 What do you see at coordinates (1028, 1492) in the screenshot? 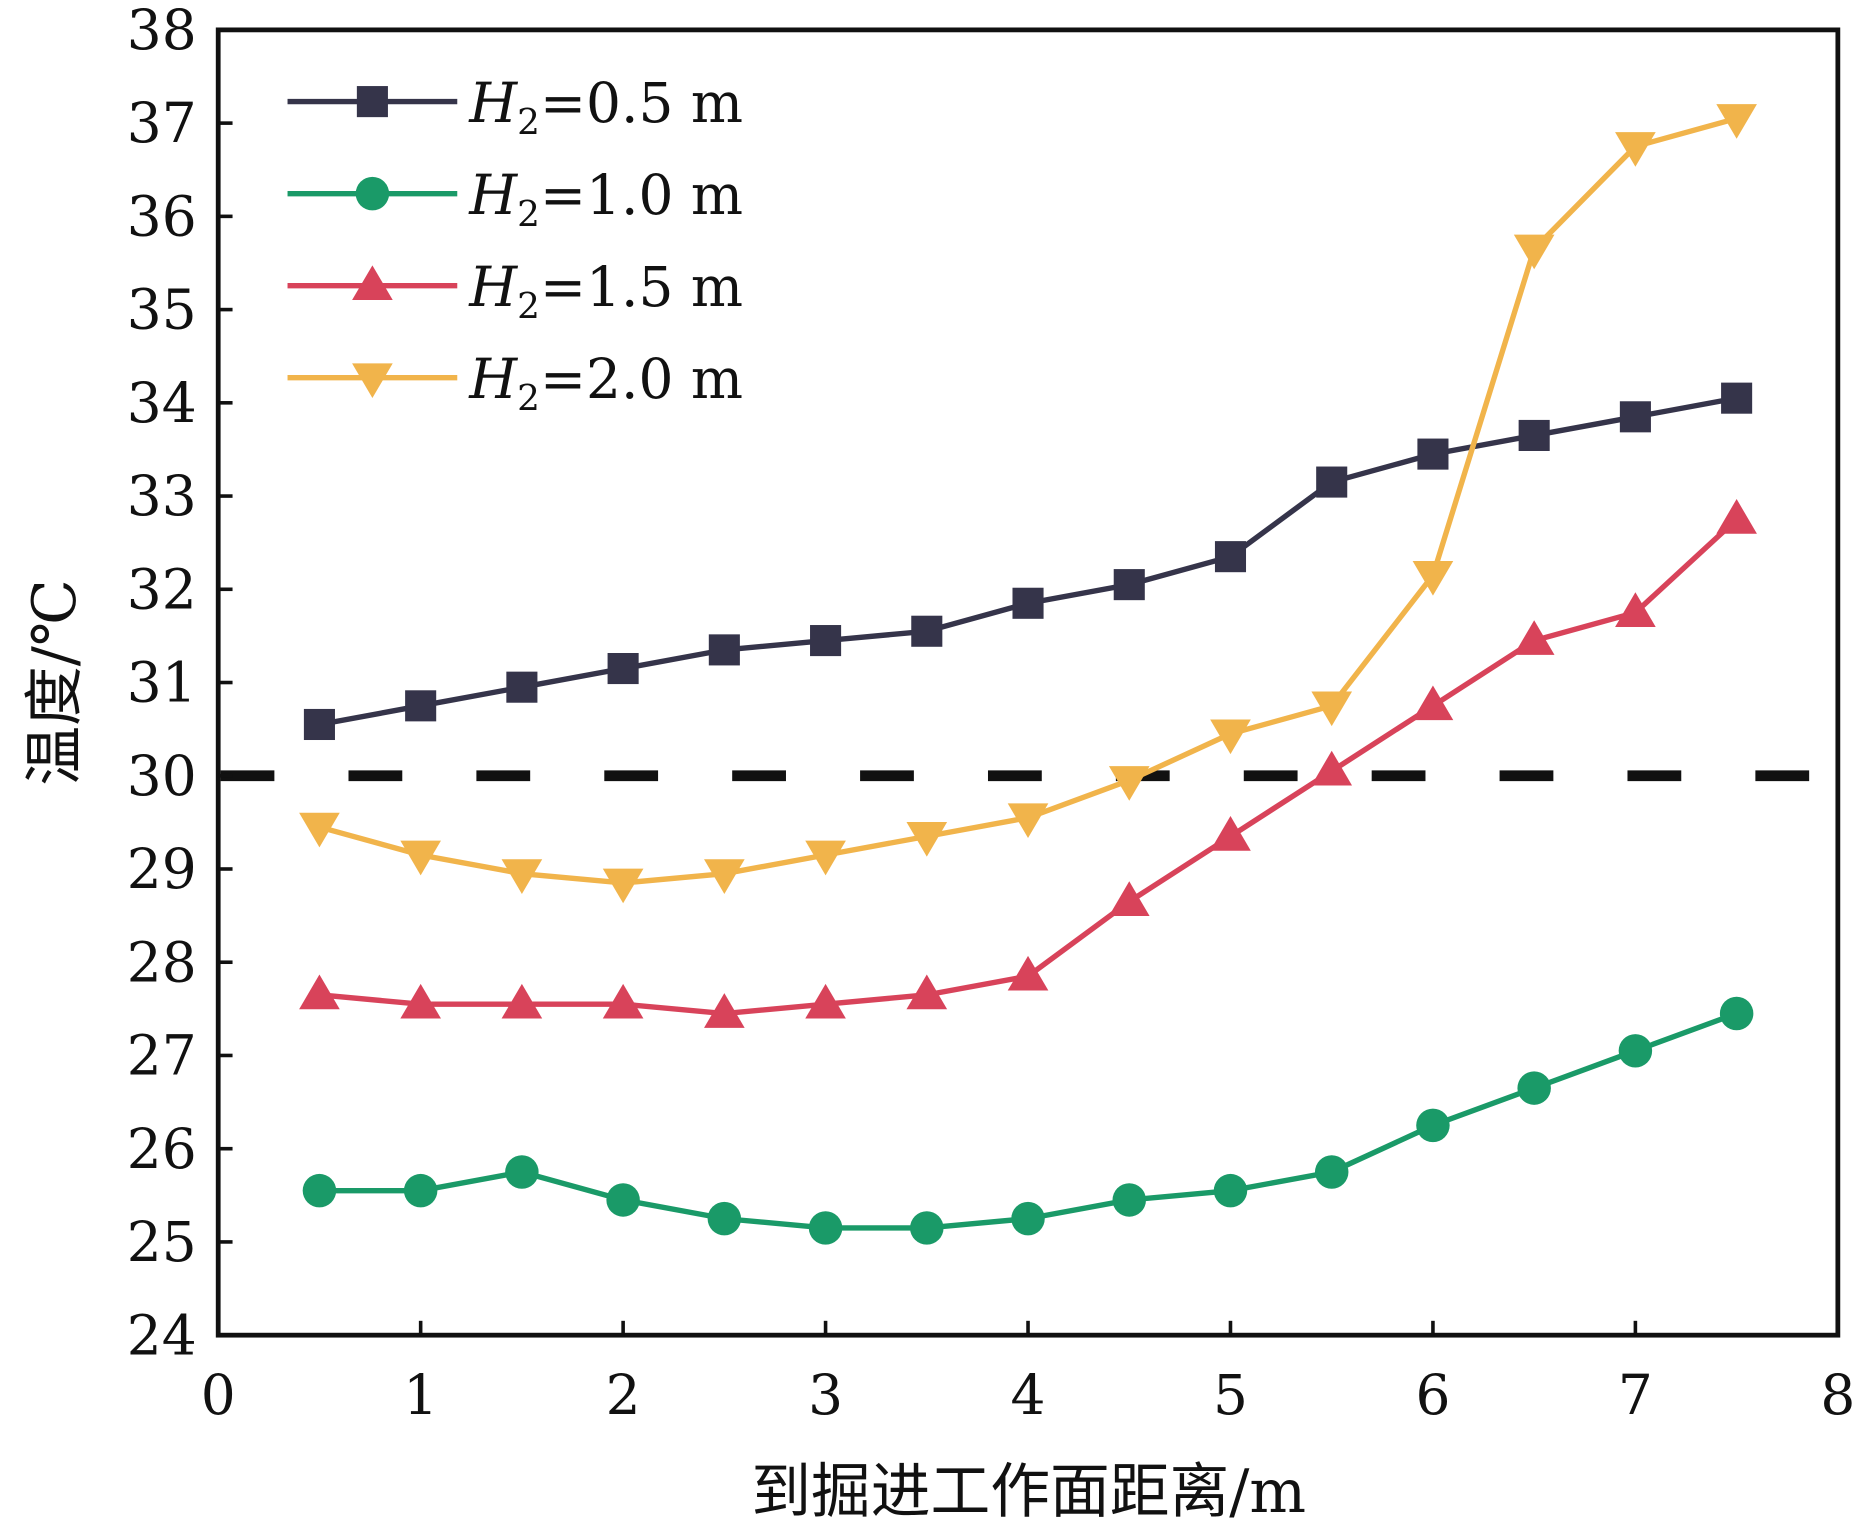
I see `x-axis-label: 到掘进工作面距离/m` at bounding box center [1028, 1492].